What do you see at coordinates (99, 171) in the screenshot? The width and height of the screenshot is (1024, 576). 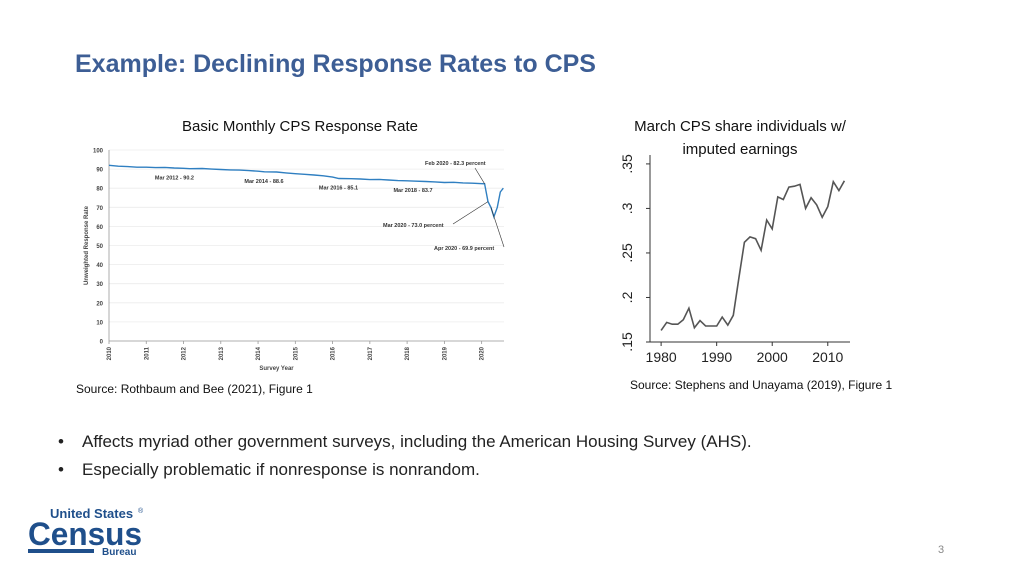 I see `y-tick-label: 90` at bounding box center [99, 171].